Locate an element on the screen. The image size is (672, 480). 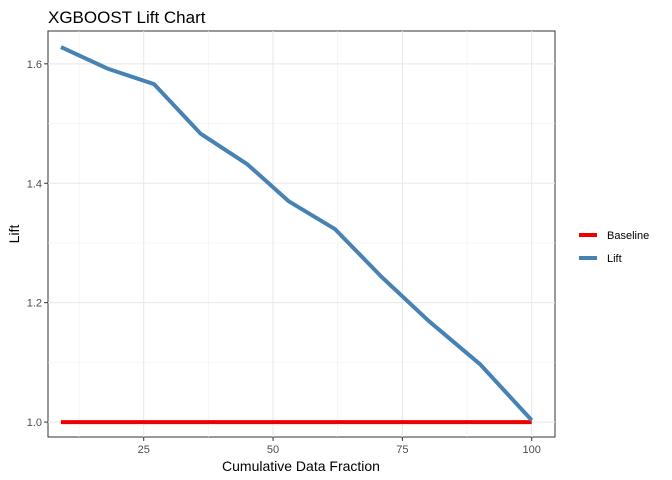
y-axis-ticks: 1.0 1.2 1.4 1.6 is located at coordinates (37, 244).